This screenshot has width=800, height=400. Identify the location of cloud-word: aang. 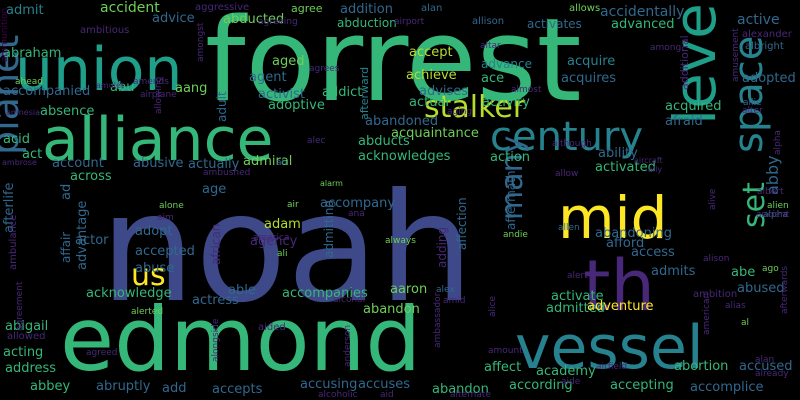
(191, 88).